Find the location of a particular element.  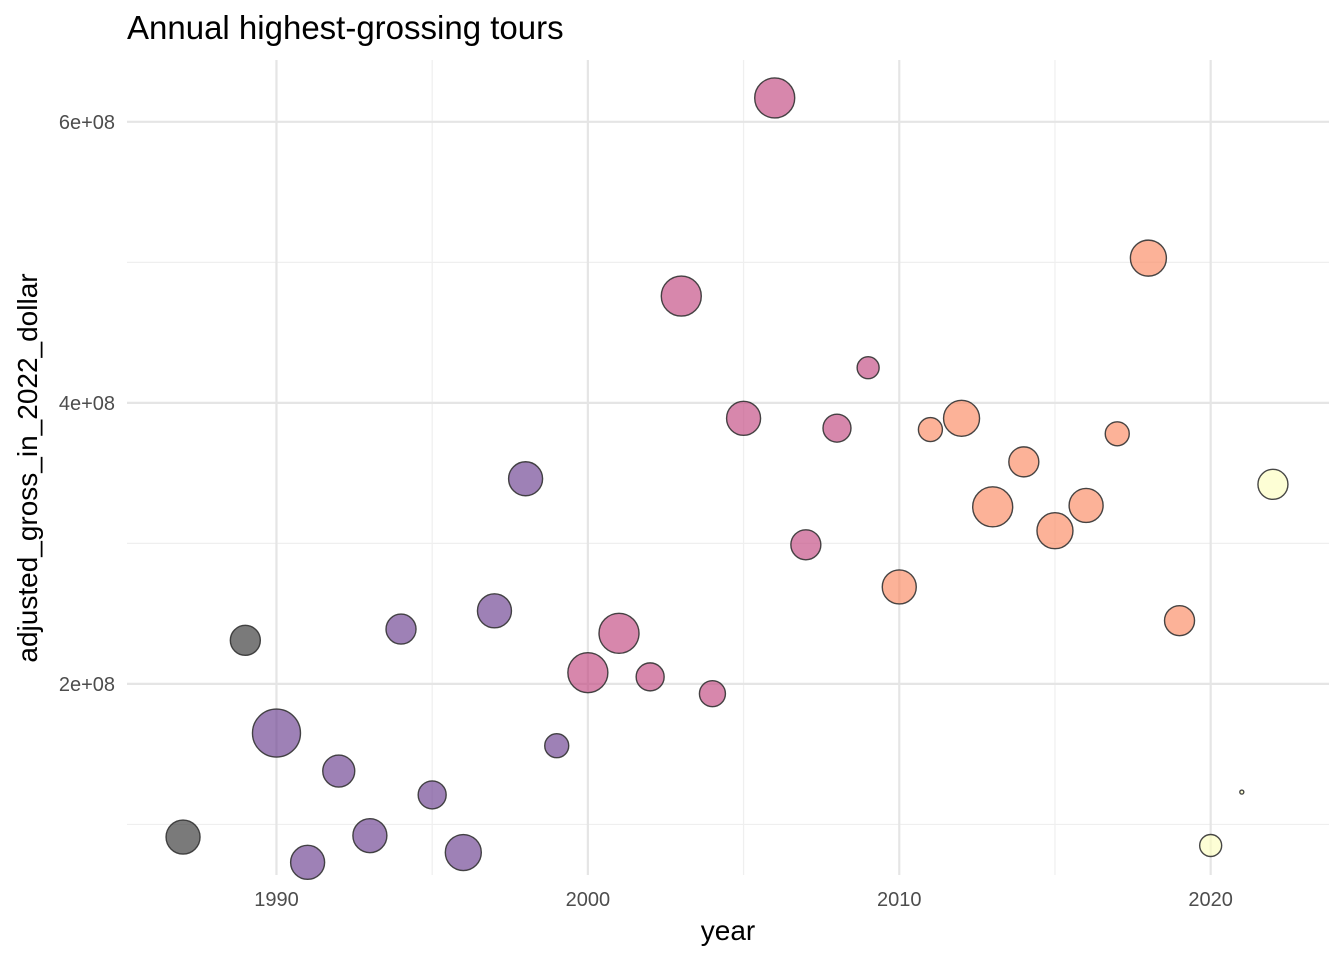

y-axis-ticks: 2e+08 4e+08 6e+08 is located at coordinates (87, 404).